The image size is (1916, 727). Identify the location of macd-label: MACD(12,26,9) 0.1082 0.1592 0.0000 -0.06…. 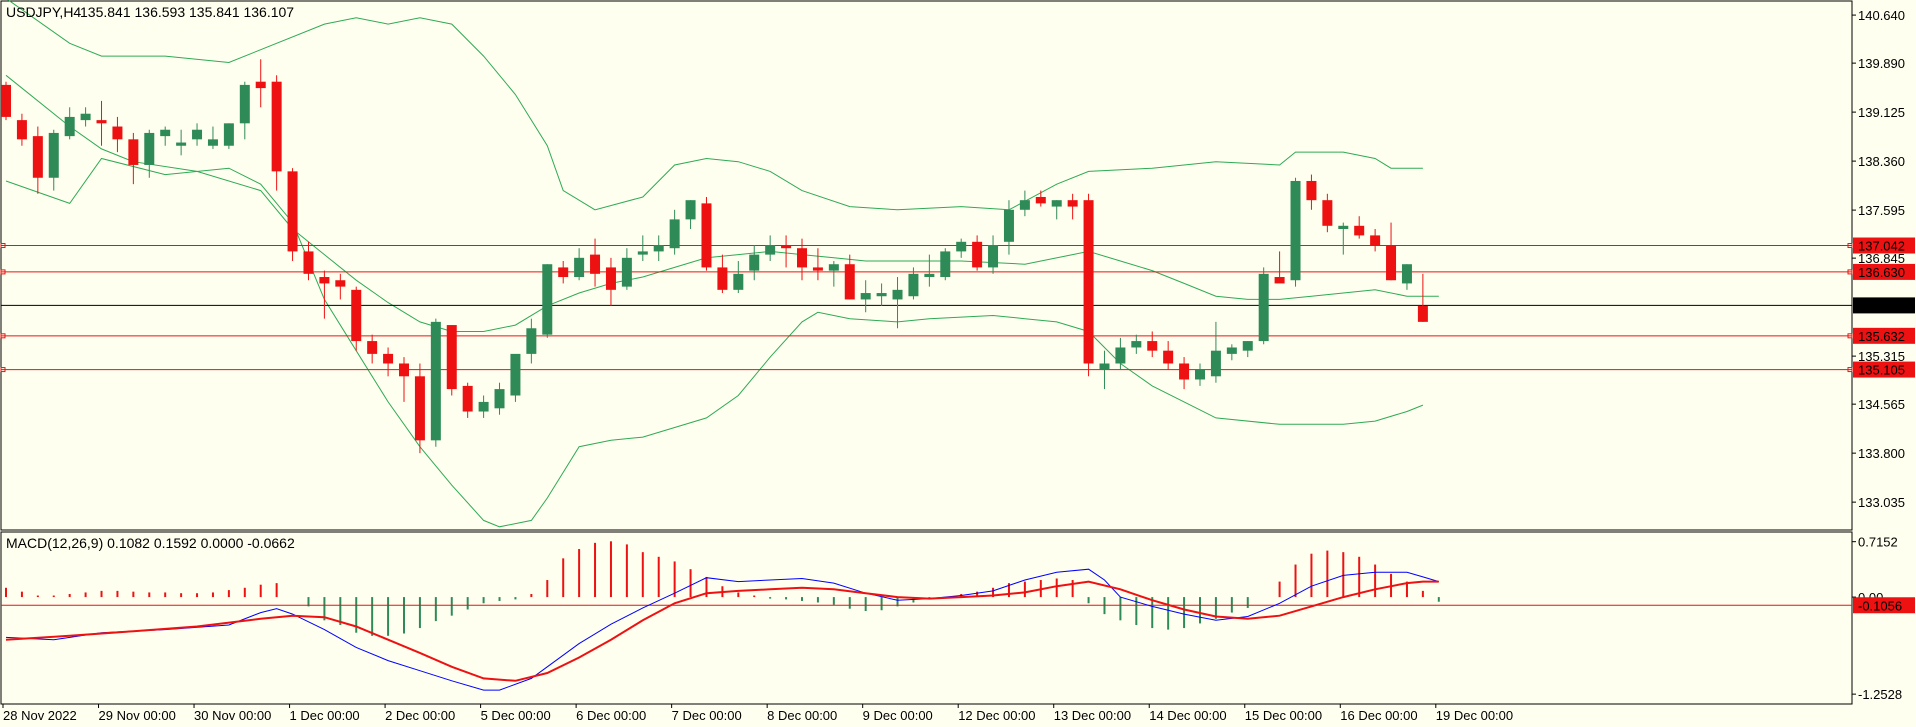
(150, 543).